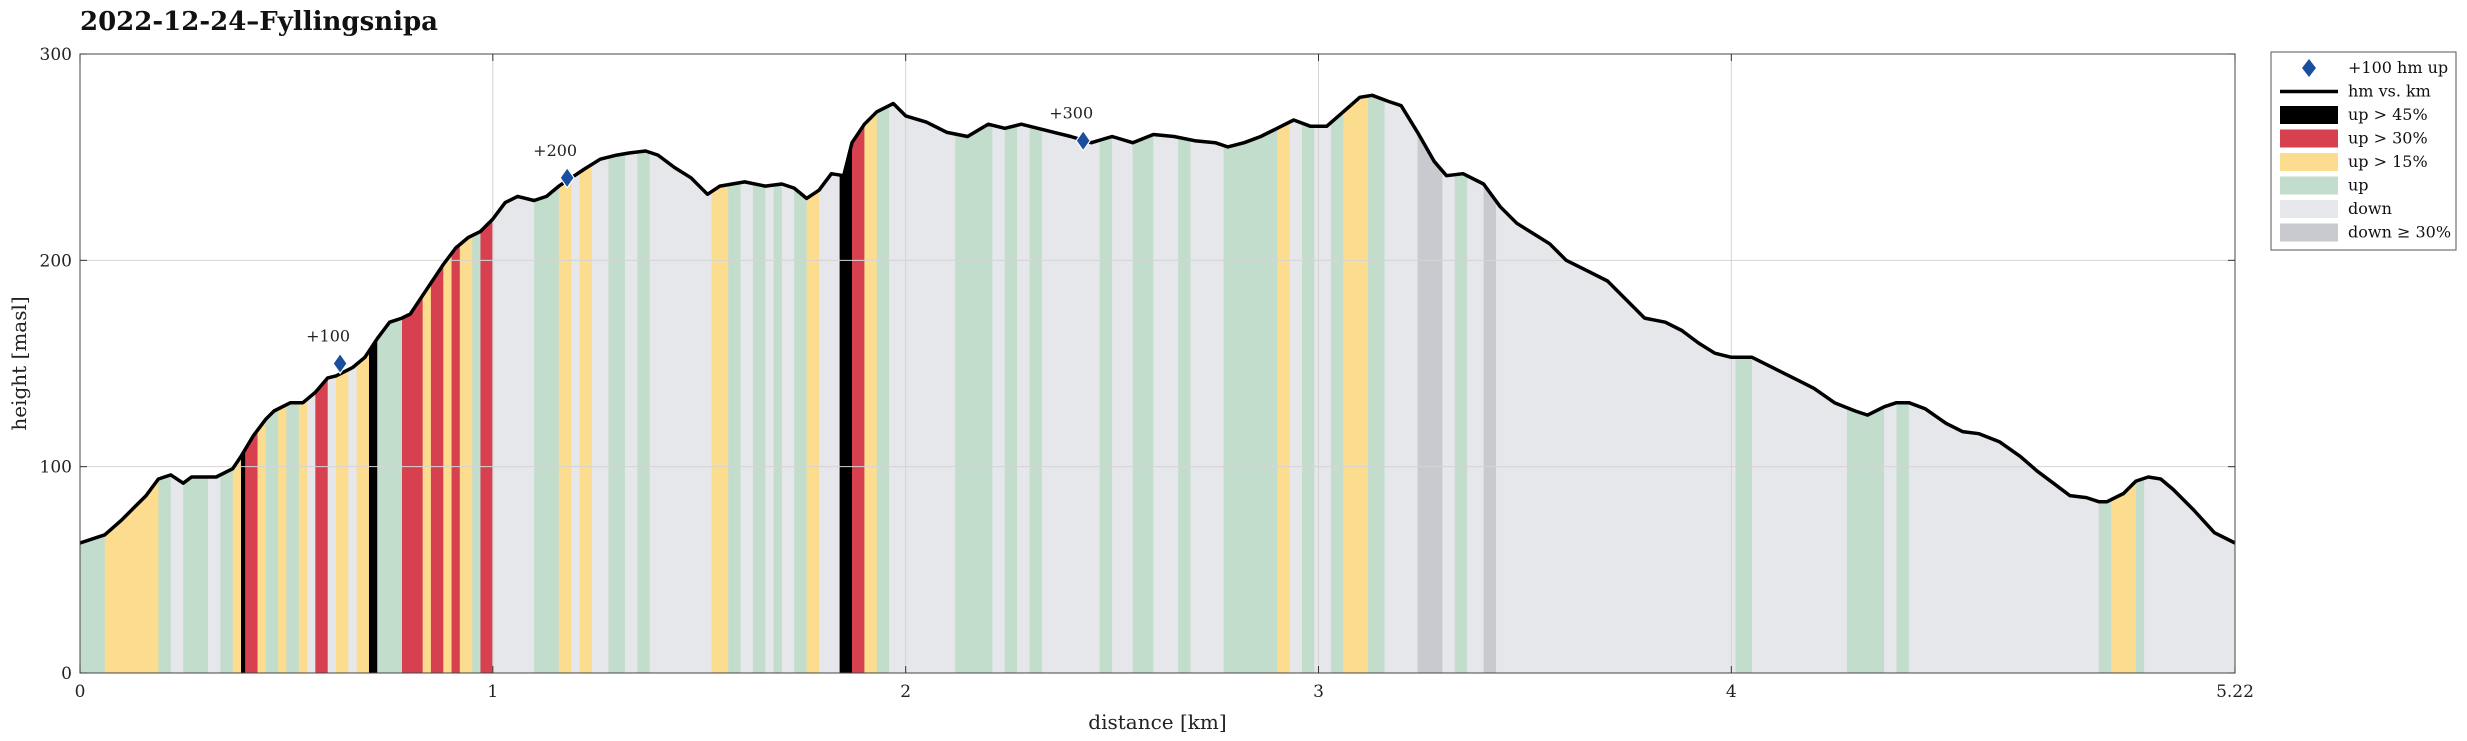  I want to click on legend-label: up > 45%, so click(2388, 114).